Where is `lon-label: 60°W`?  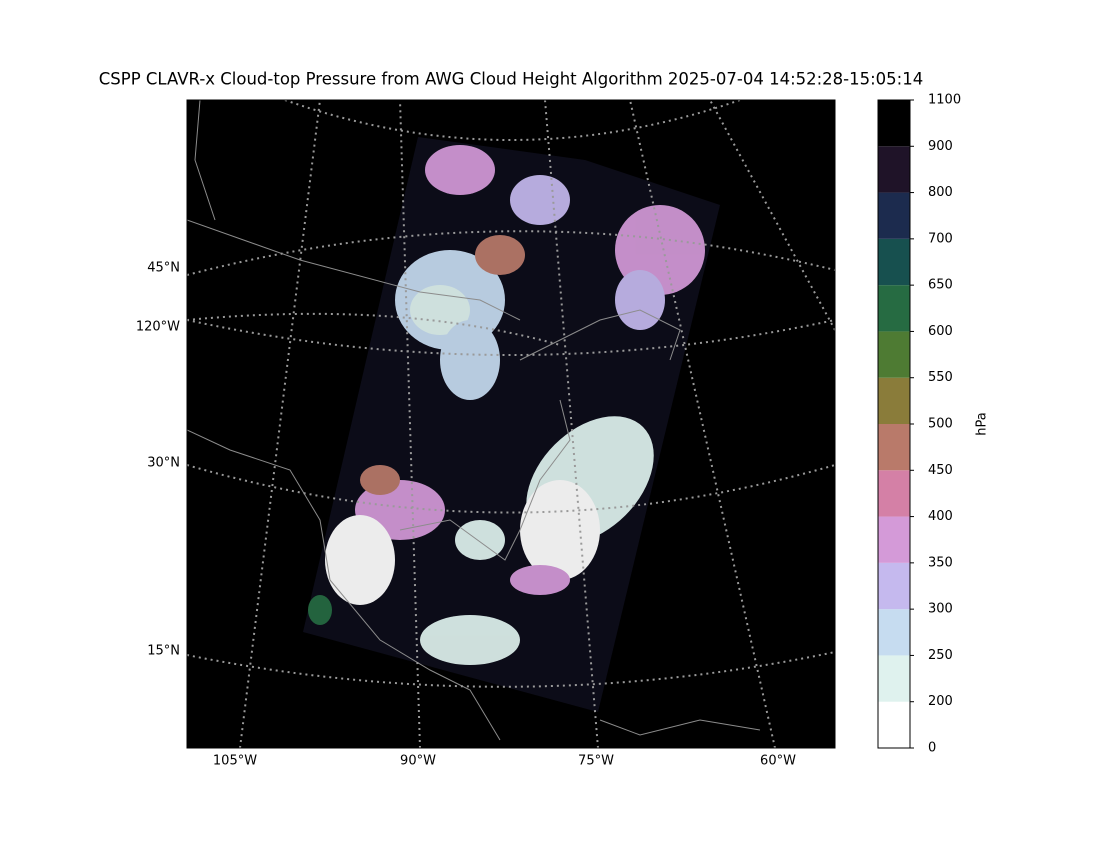
lon-label: 60°W is located at coordinates (778, 761).